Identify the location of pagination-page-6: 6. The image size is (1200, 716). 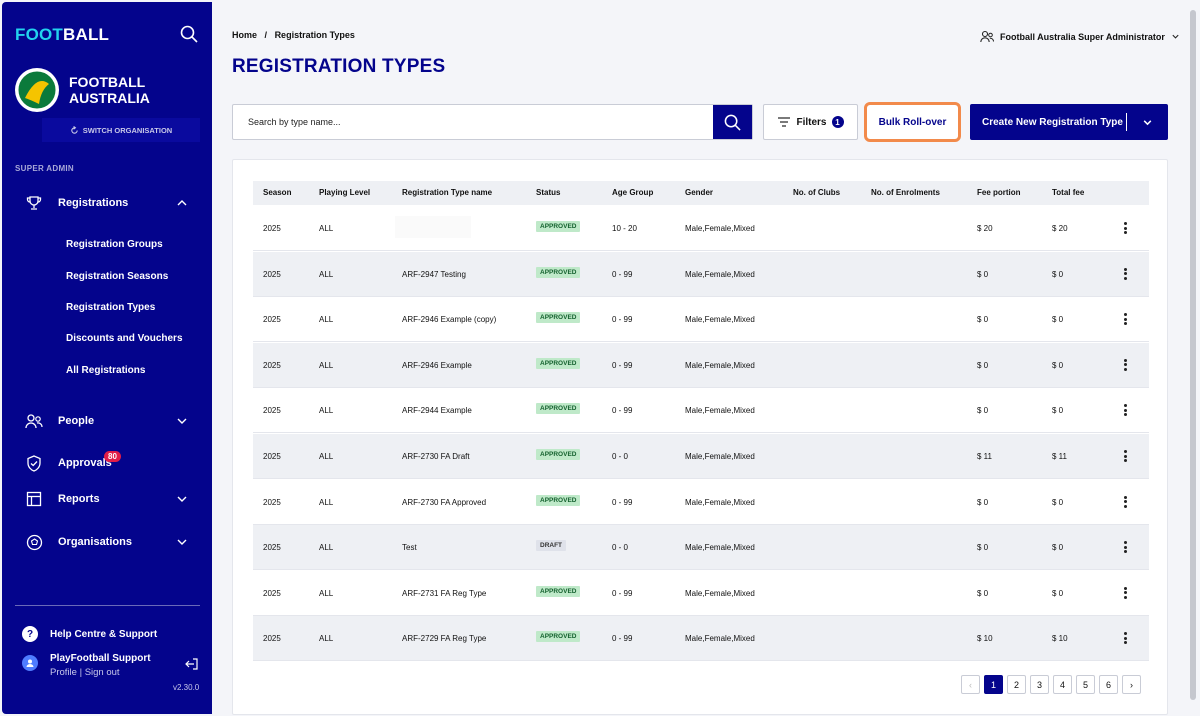
(1108, 684).